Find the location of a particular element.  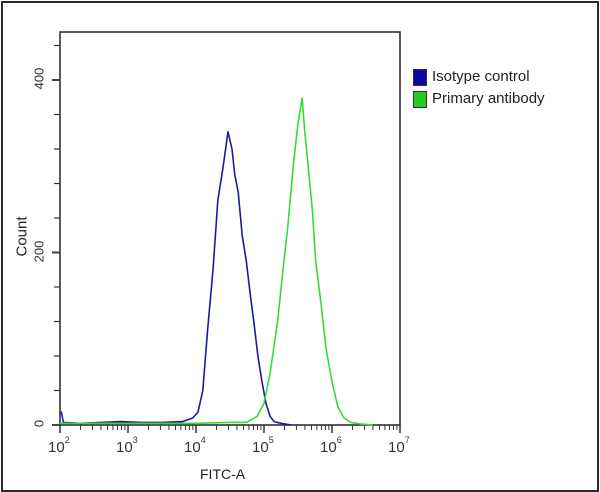

y-tick-label: 200 is located at coordinates (39, 251).